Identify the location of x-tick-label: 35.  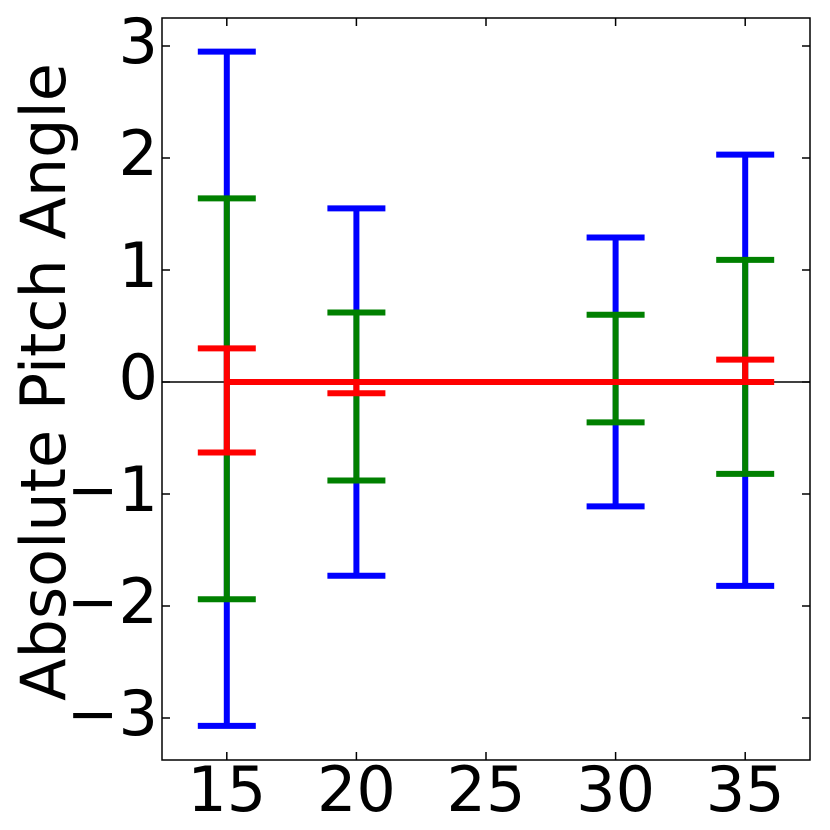
(745, 789).